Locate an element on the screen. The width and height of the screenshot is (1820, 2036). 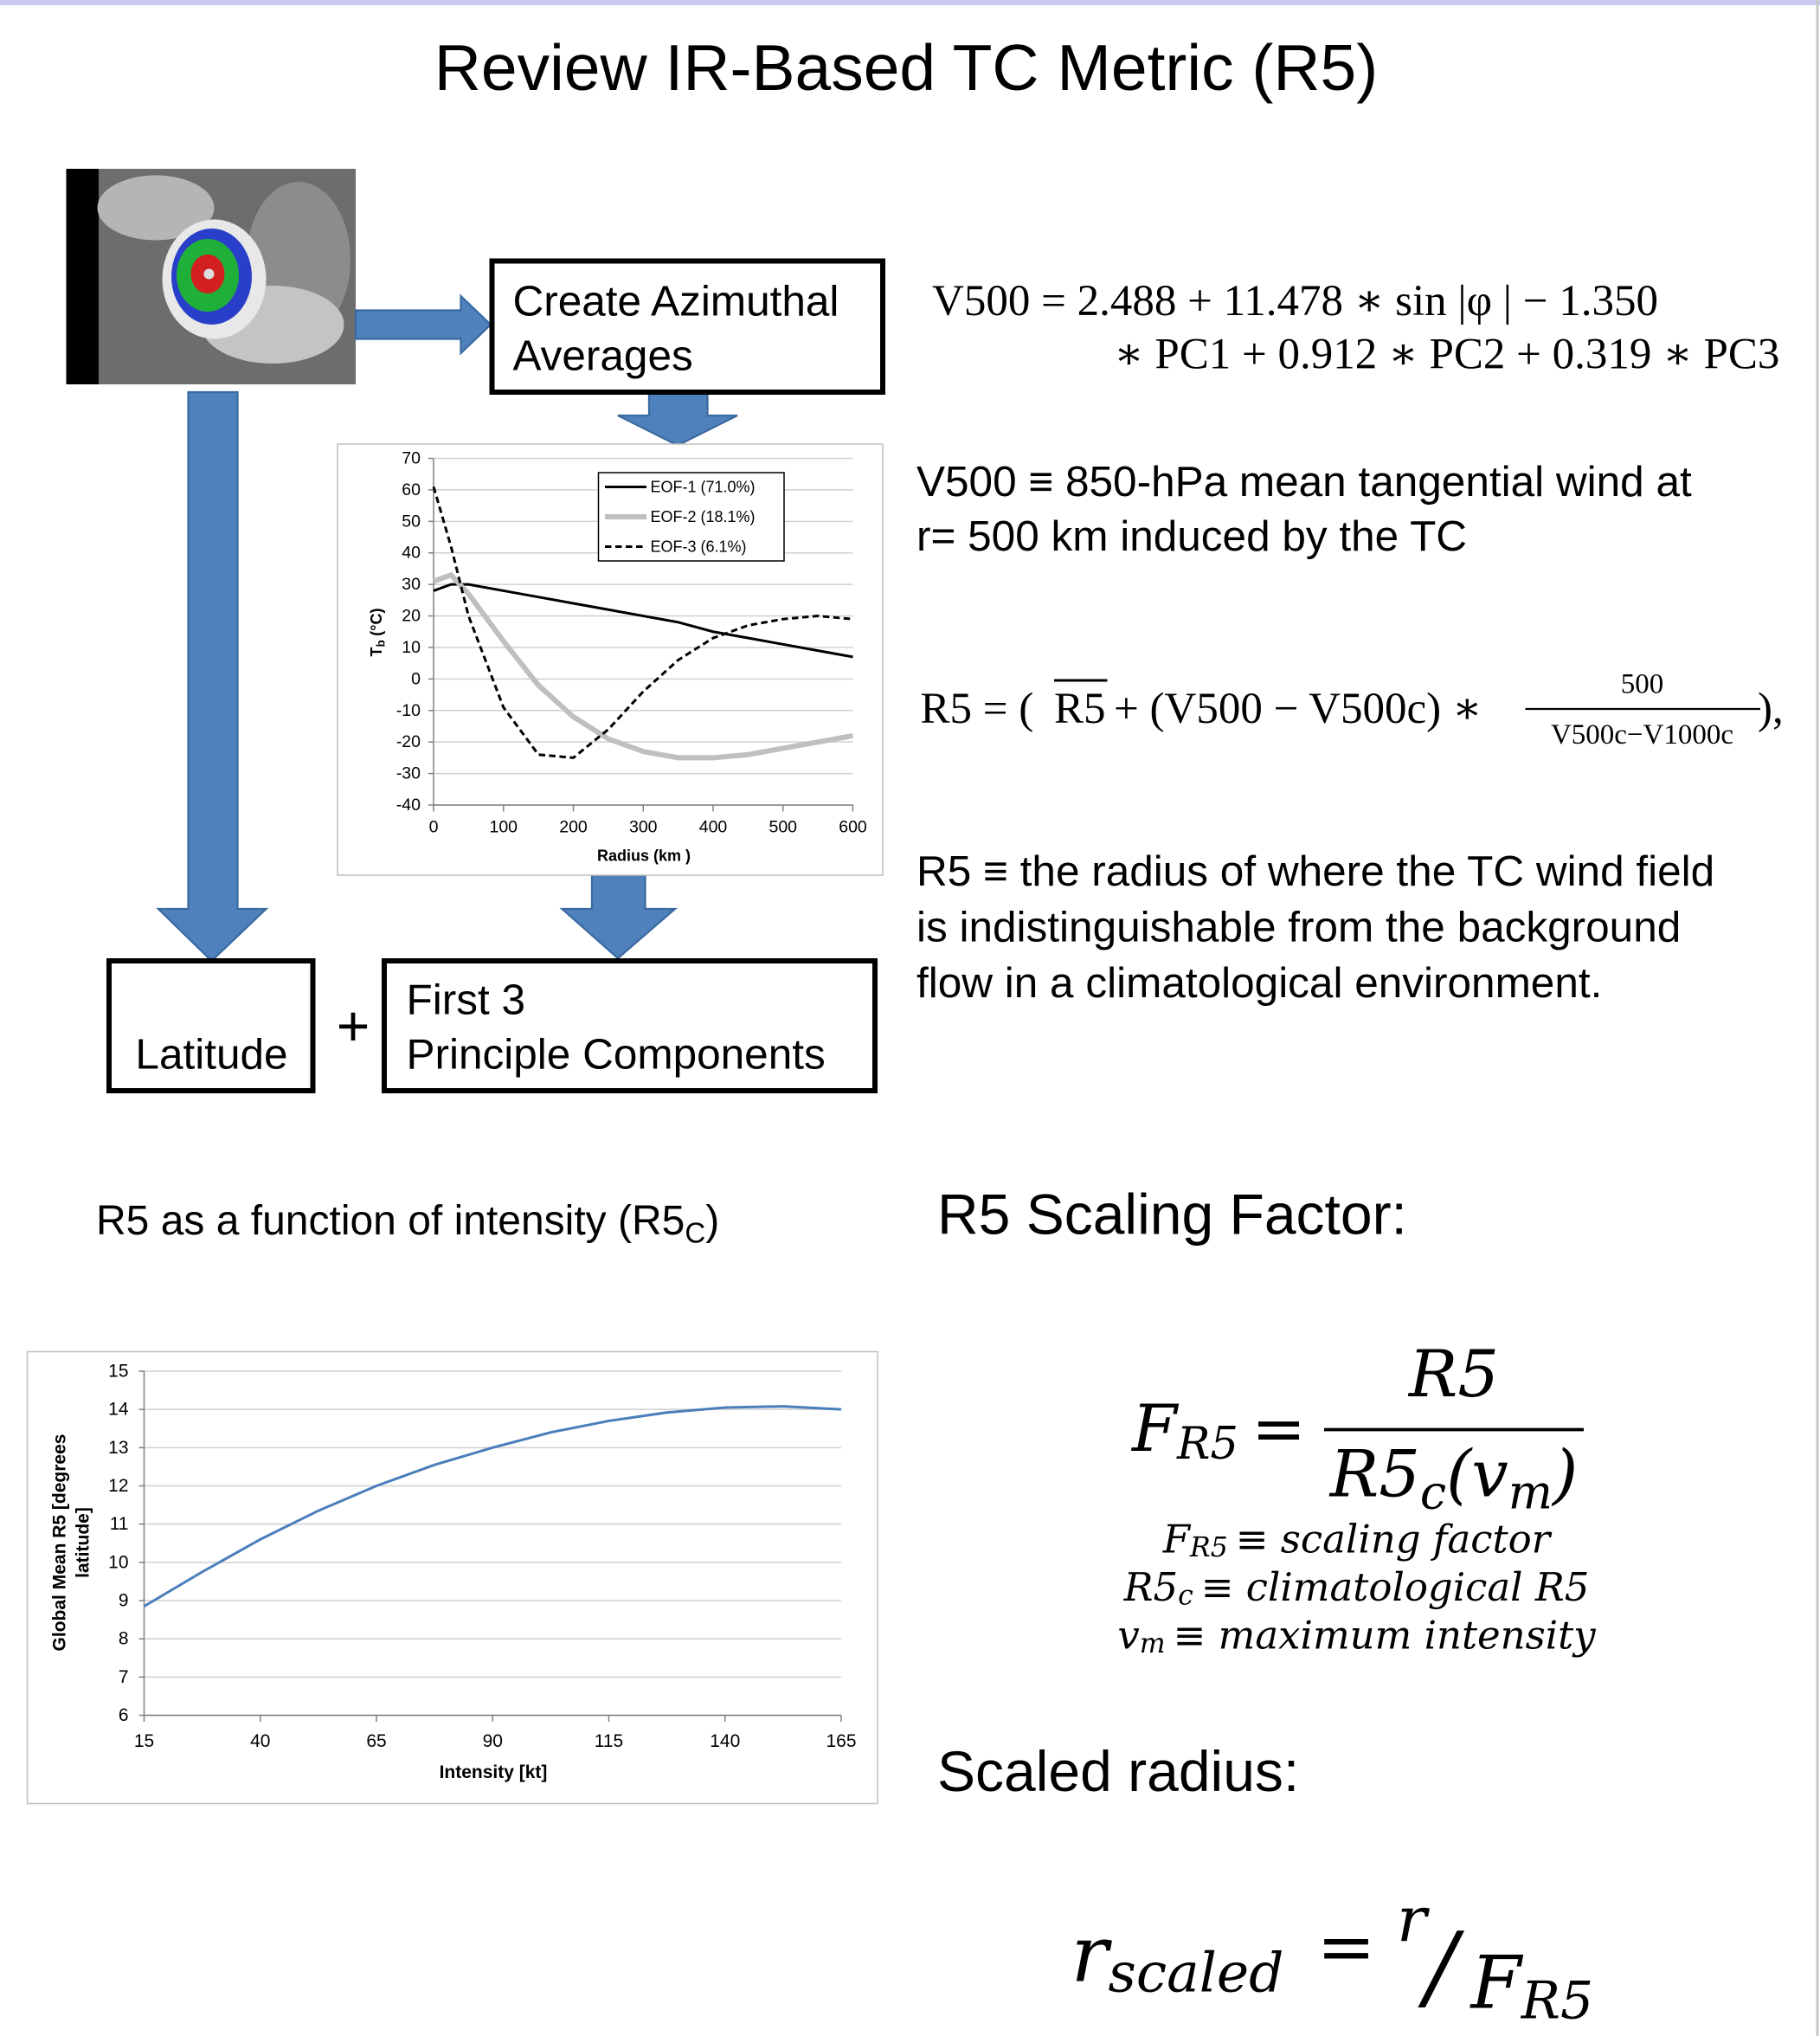
formula: rscaled is located at coordinates (1177, 1957).